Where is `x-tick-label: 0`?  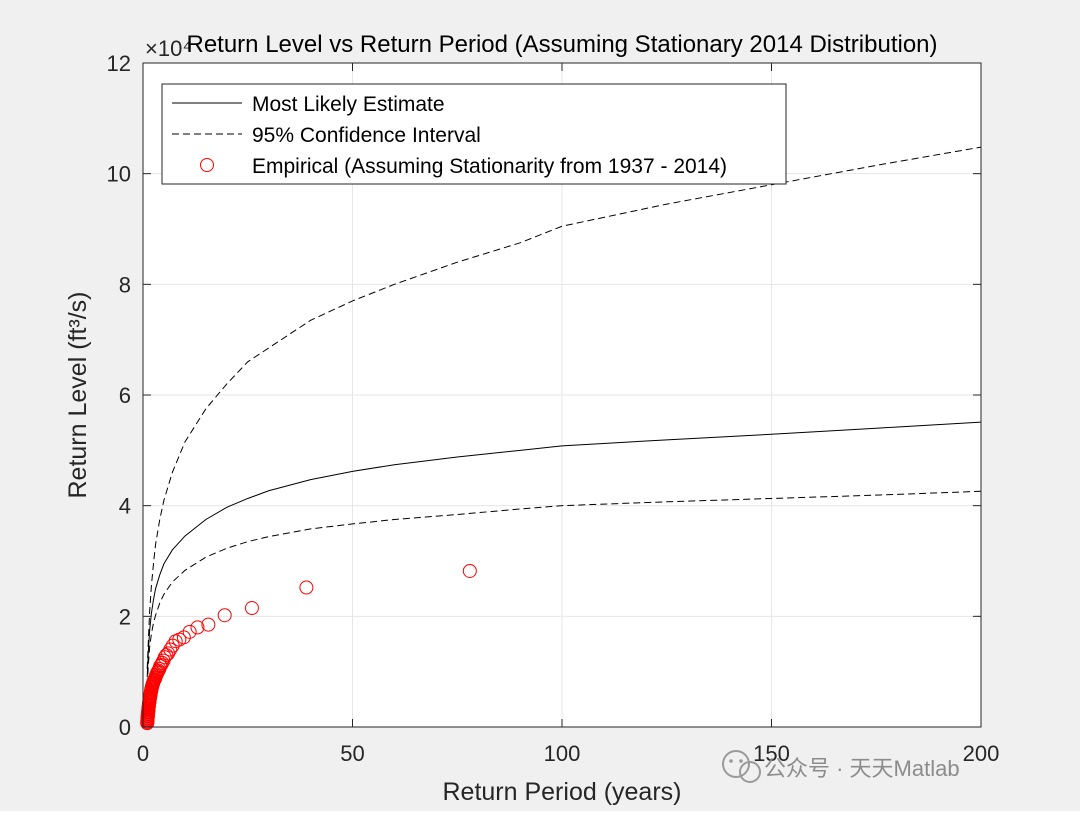
x-tick-label: 0 is located at coordinates (143, 753).